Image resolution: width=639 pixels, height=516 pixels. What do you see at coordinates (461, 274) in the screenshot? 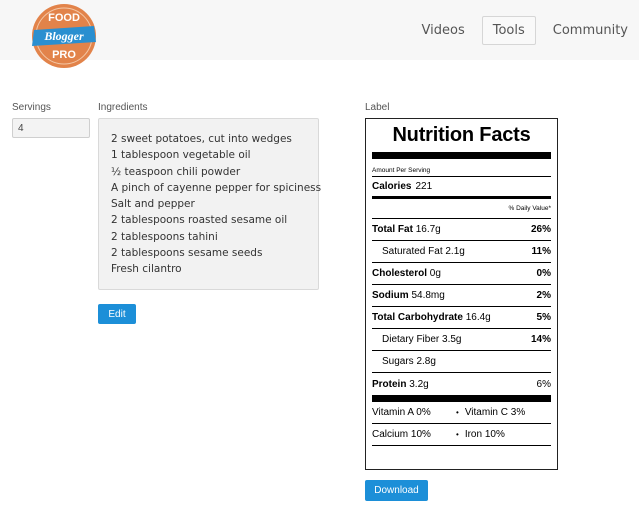
I see `cholesterol-row: Cholesterol 0g 0%` at bounding box center [461, 274].